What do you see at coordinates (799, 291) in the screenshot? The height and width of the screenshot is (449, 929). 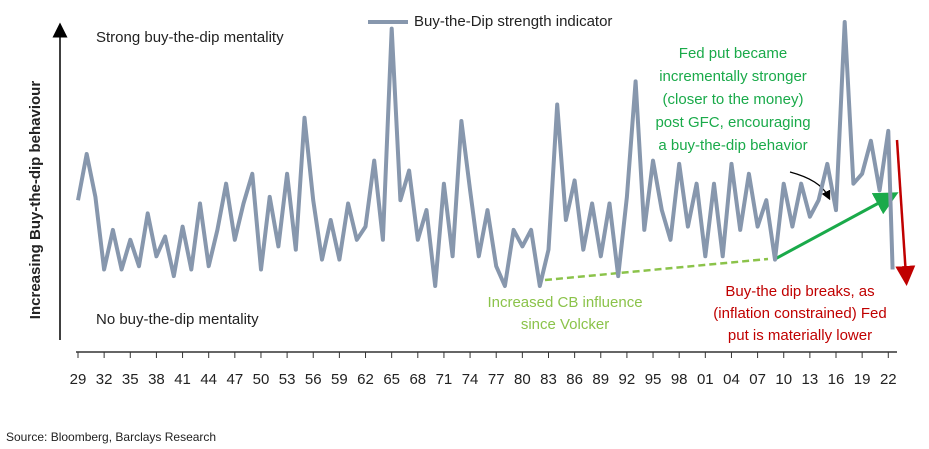 I see `annotation: Buy-the dip breaks, as` at bounding box center [799, 291].